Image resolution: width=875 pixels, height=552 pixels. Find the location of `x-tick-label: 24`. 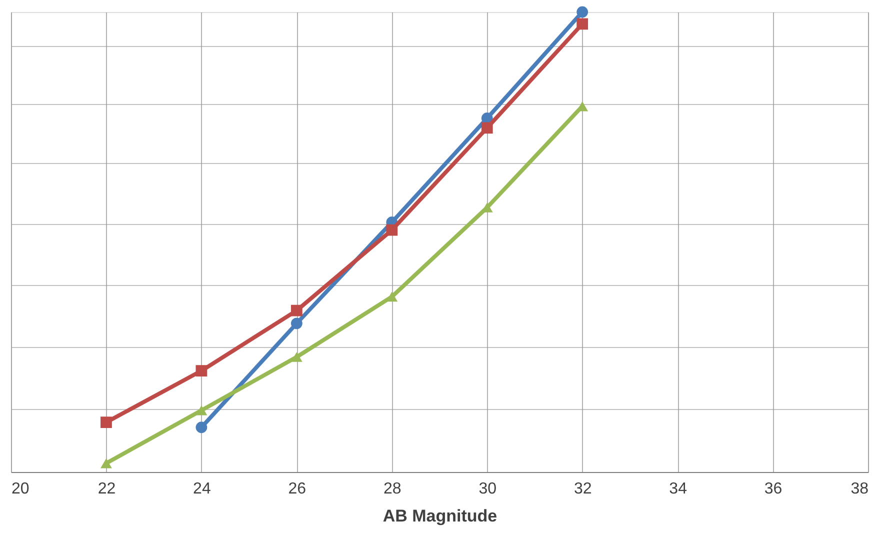

x-tick-label: 24 is located at coordinates (202, 489).